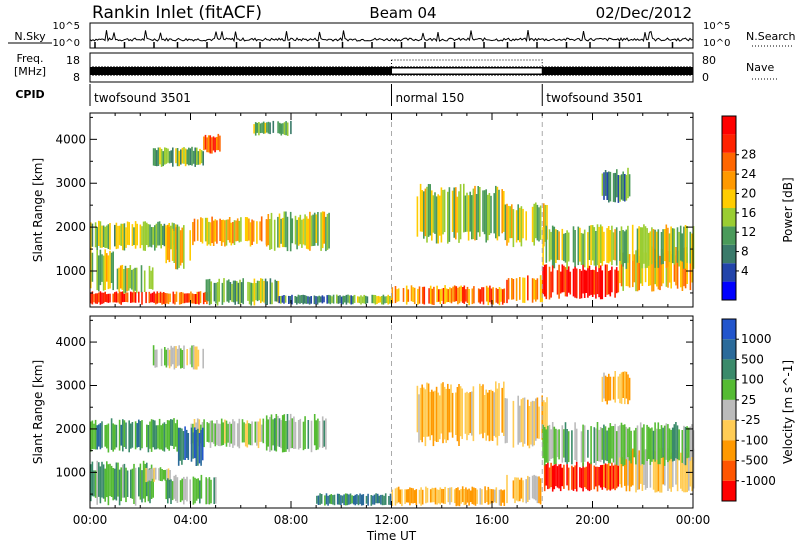 The width and height of the screenshot is (800, 554). I want to click on freq-tick-bottom: 8, so click(76, 77).